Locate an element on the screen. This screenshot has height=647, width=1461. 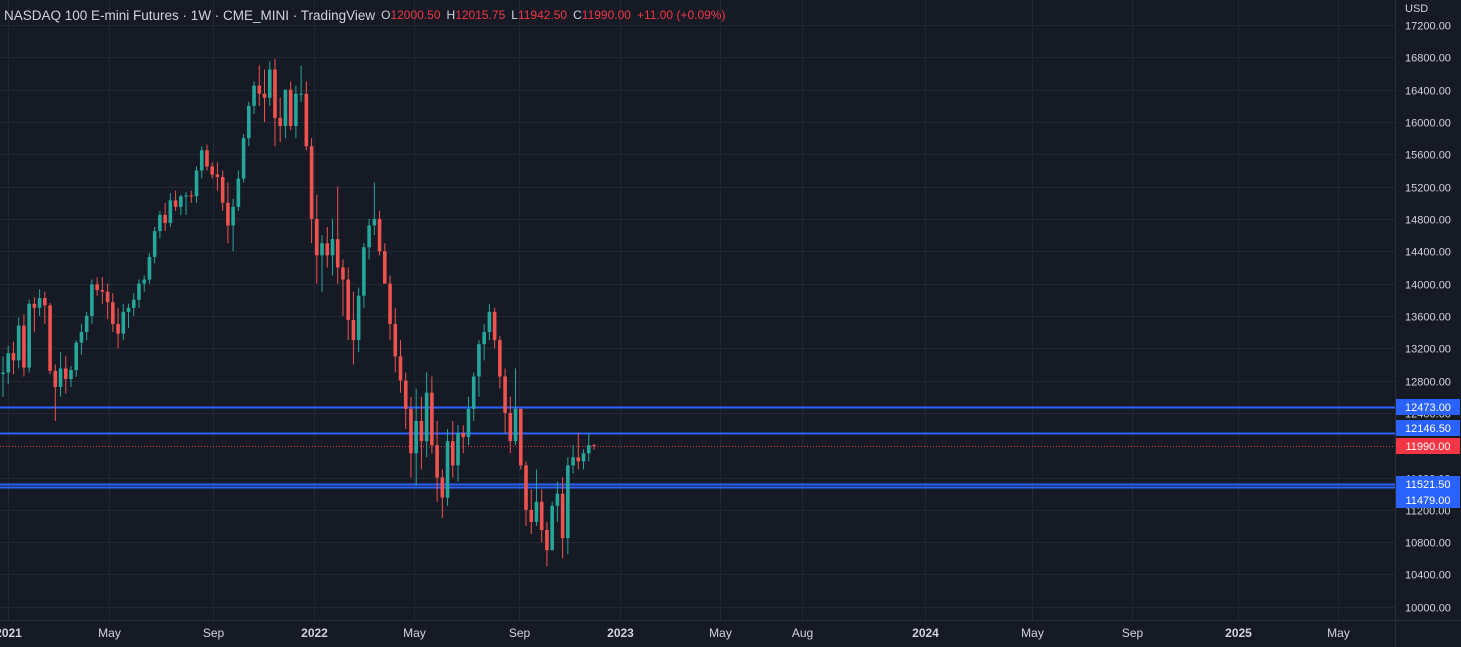
horizontal-levels is located at coordinates (697, 447).